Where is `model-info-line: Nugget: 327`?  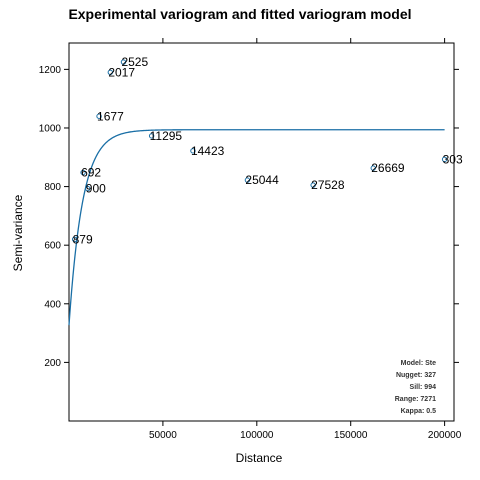 model-info-line: Nugget: 327 is located at coordinates (416, 375).